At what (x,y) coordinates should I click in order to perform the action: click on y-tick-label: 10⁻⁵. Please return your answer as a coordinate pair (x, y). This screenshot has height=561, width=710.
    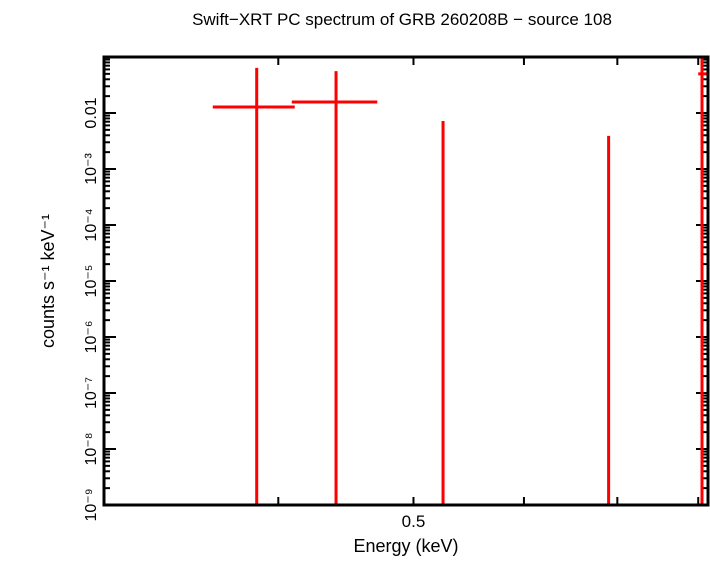
    Looking at the image, I should click on (91, 281).